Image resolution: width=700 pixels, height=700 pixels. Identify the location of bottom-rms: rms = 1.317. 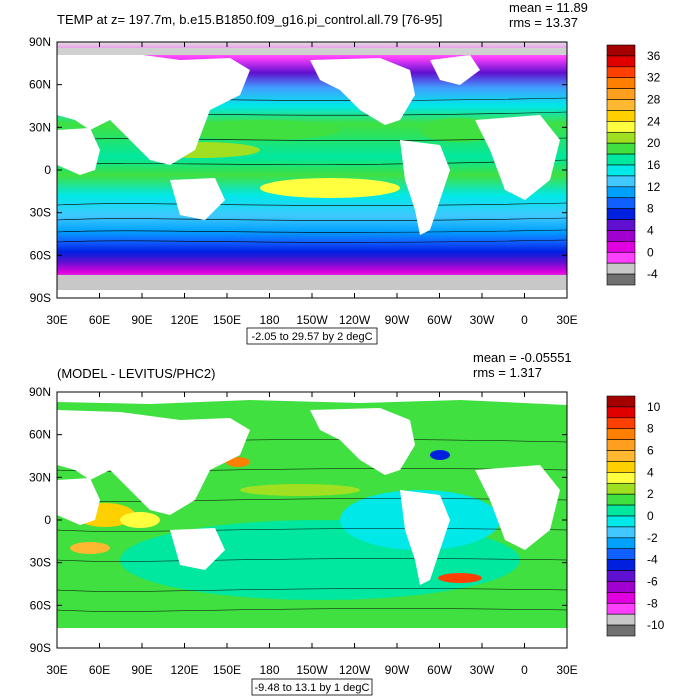
(507, 372).